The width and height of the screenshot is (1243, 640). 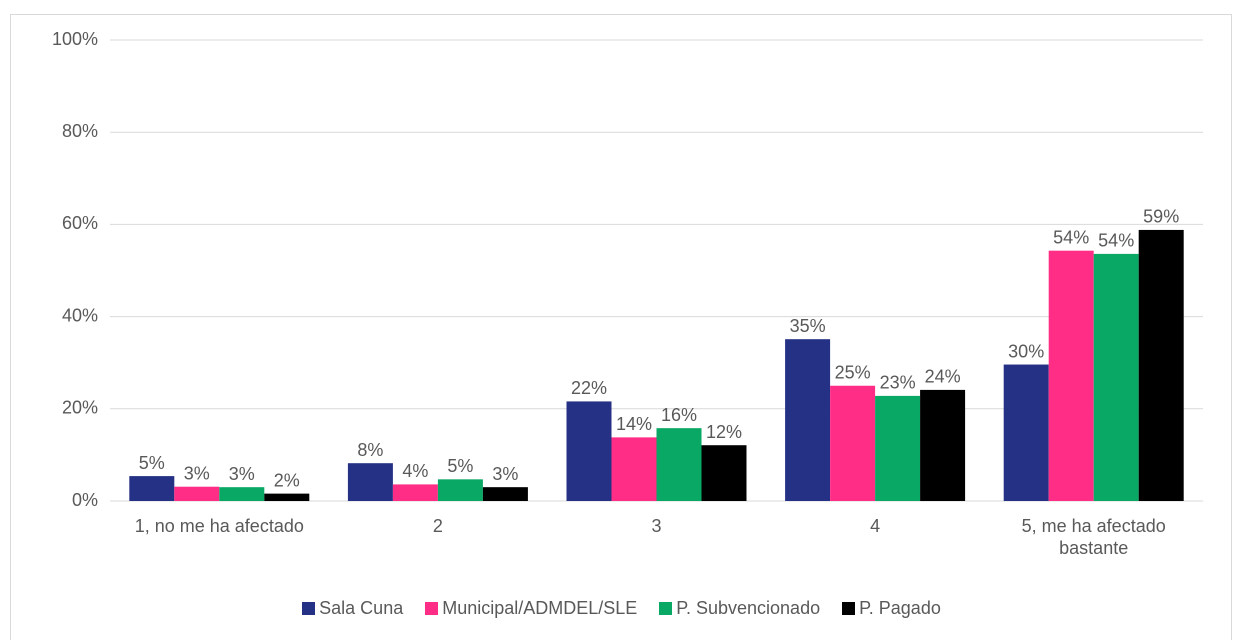 What do you see at coordinates (875, 526) in the screenshot?
I see `x-tick-label: 4` at bounding box center [875, 526].